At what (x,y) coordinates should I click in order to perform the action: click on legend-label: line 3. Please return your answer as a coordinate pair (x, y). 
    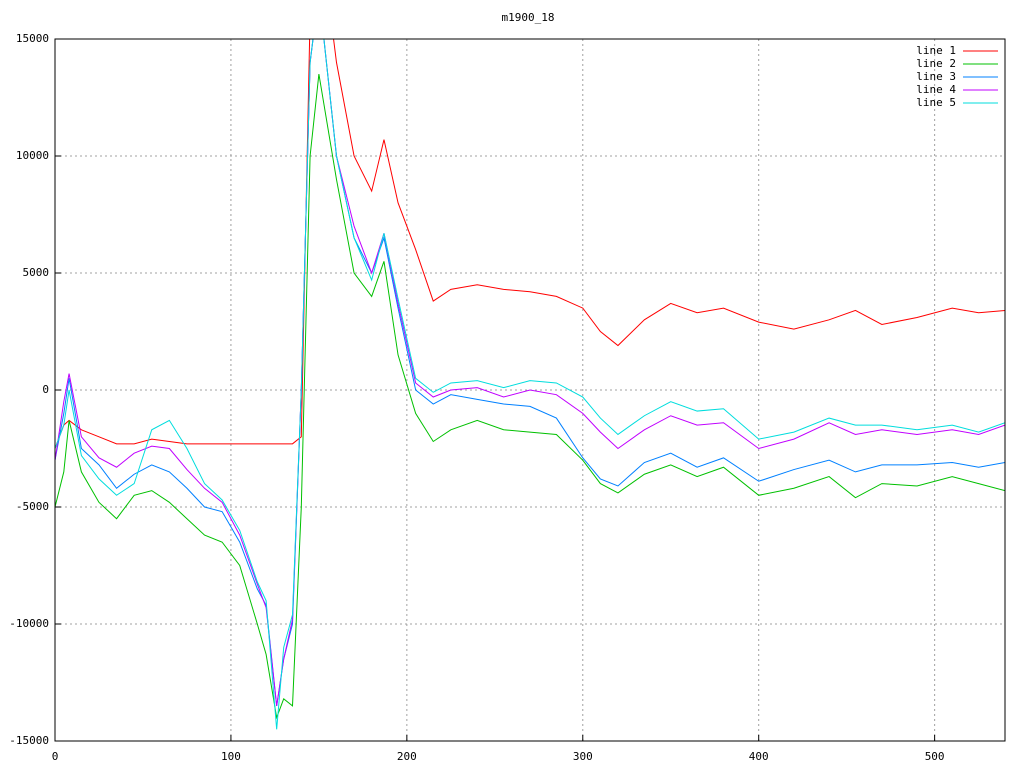
    Looking at the image, I should click on (936, 76).